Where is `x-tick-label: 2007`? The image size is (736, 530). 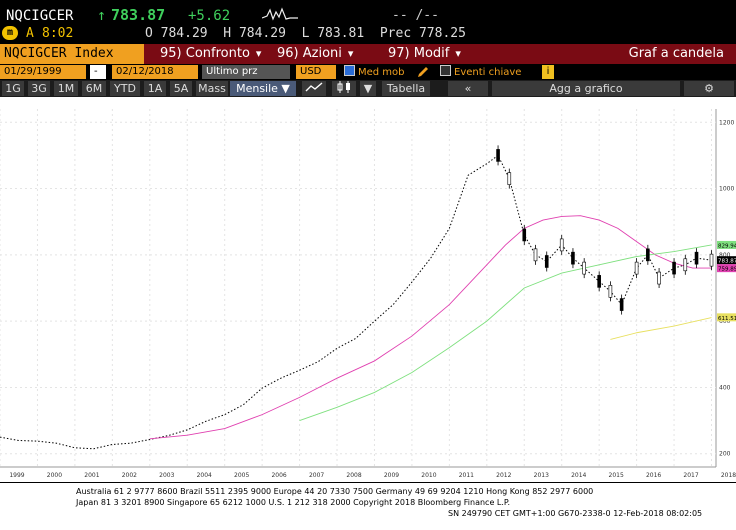 x-tick-label: 2007 is located at coordinates (316, 475).